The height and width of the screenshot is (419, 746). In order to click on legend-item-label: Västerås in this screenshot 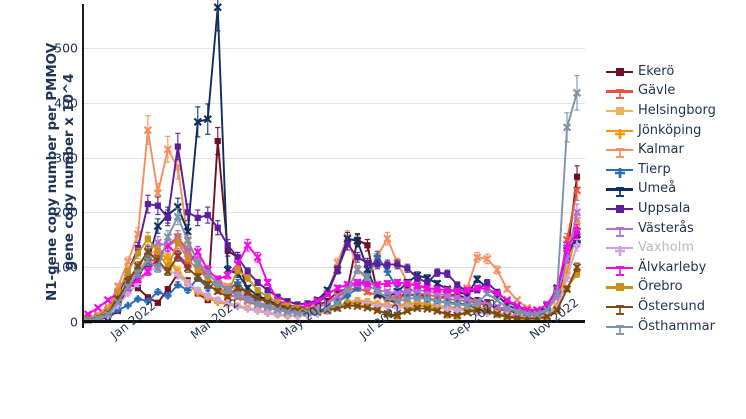, I will do `click(666, 228)`.